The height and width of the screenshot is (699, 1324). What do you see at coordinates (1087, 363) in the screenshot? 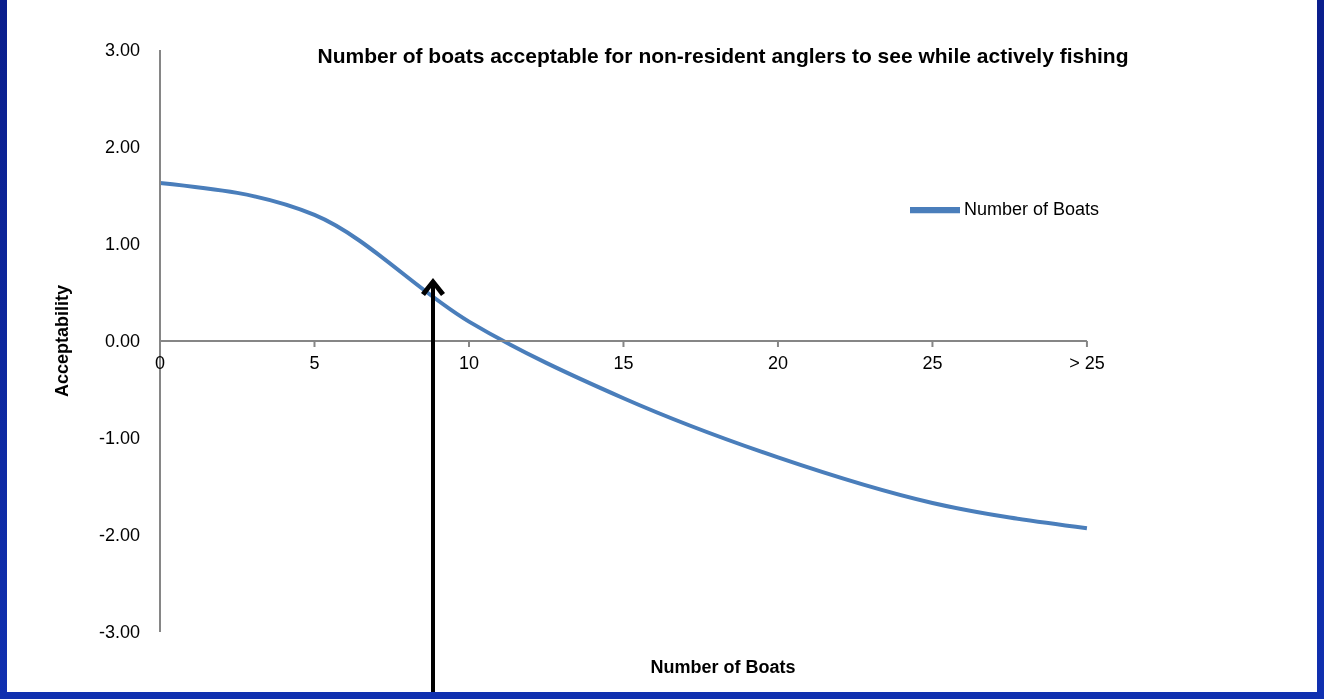
I see `x-tick-label: > 25` at bounding box center [1087, 363].